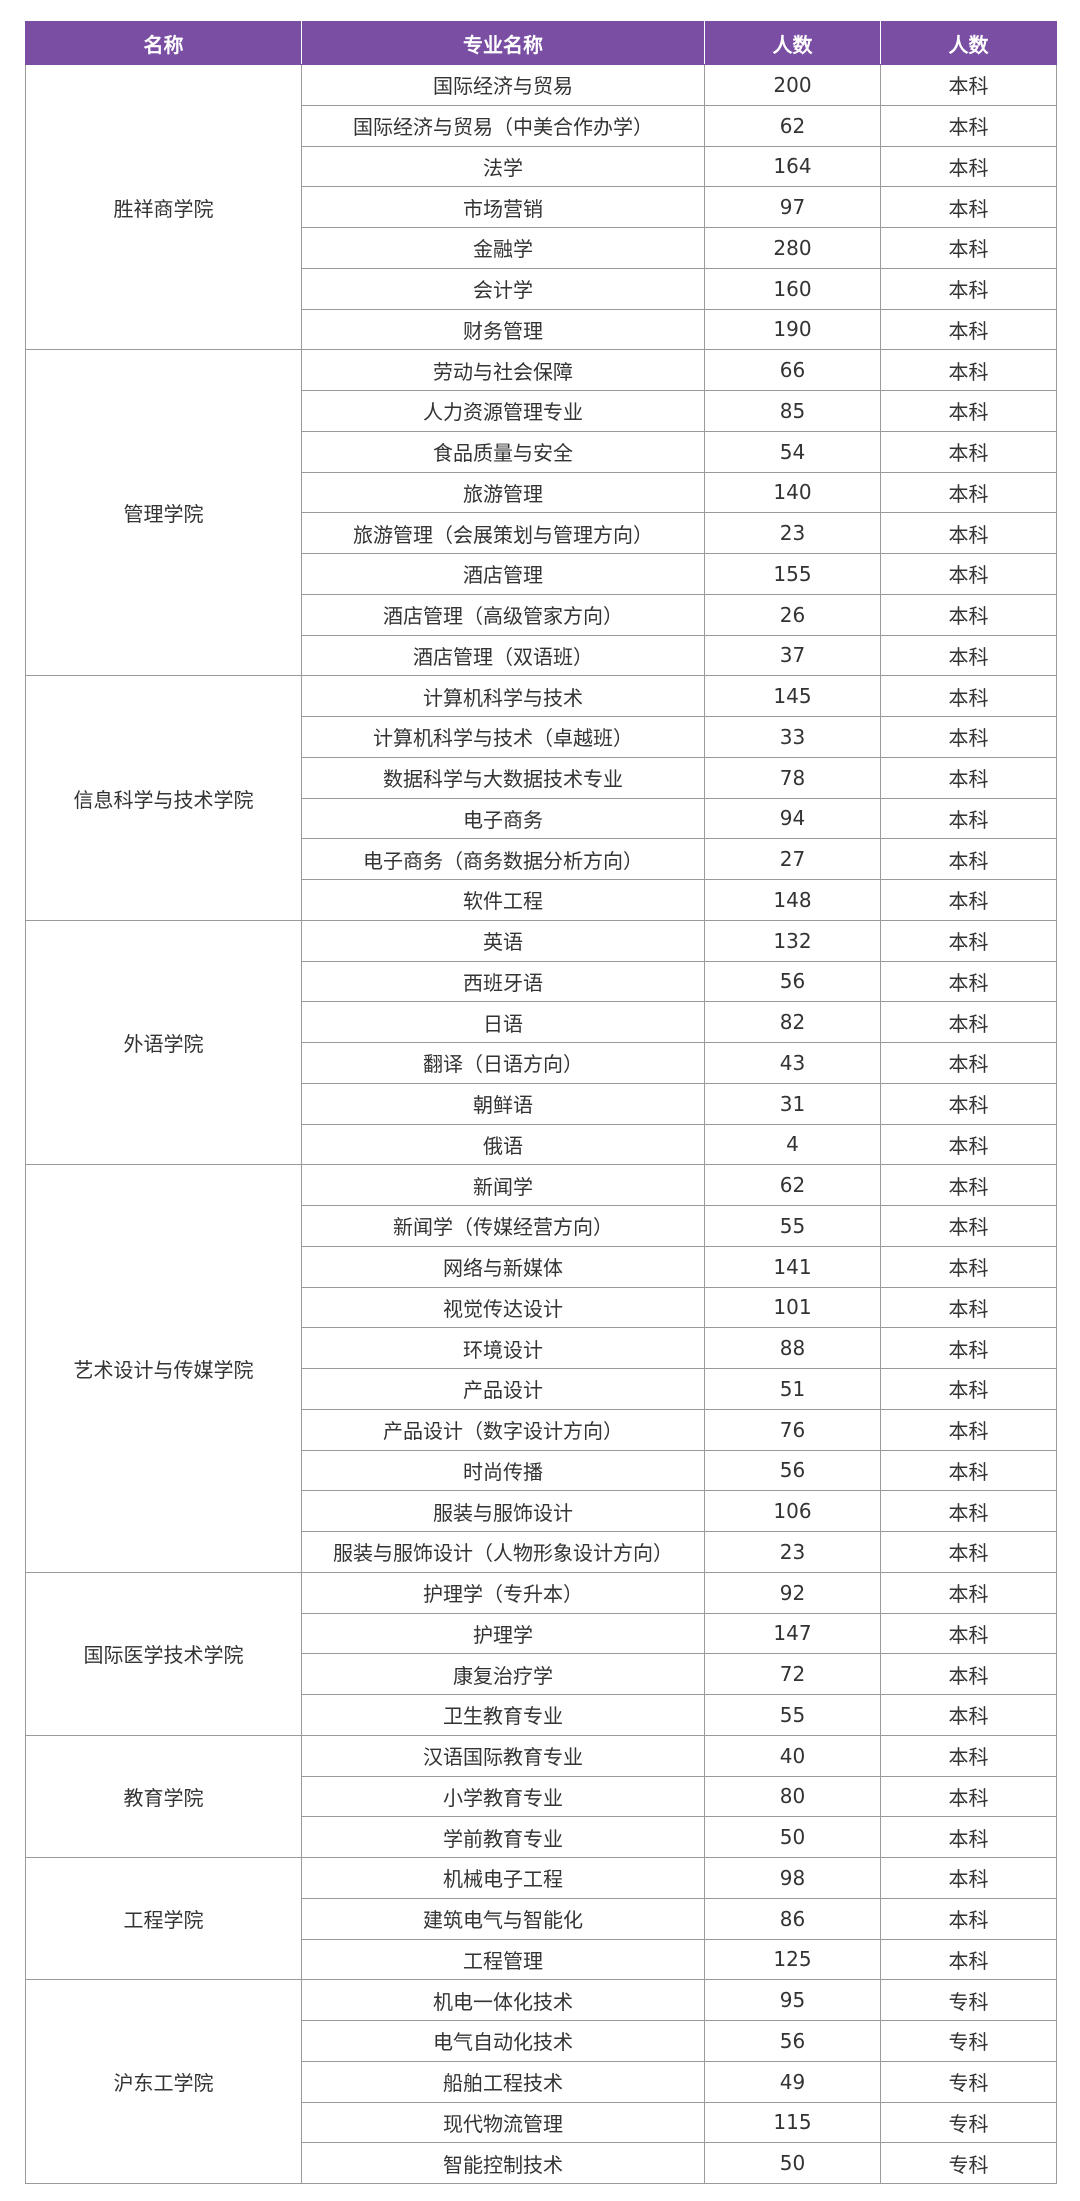 Image resolution: width=1080 pixels, height=2201 pixels. What do you see at coordinates (792, 1470) in the screenshot?
I see `count-cell: 56` at bounding box center [792, 1470].